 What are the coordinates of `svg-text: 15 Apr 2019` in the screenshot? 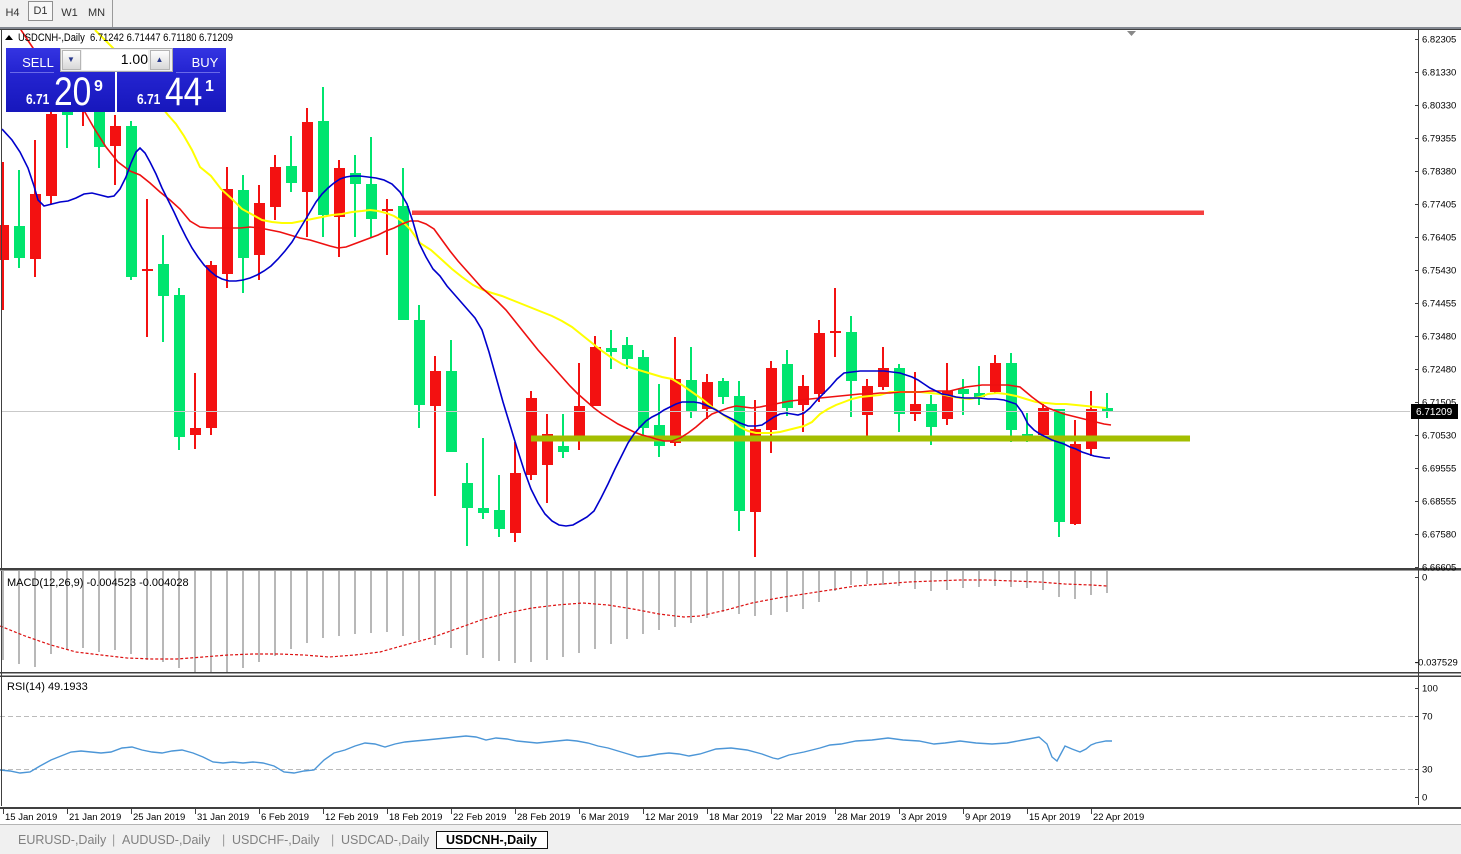 It's located at (1054, 817).